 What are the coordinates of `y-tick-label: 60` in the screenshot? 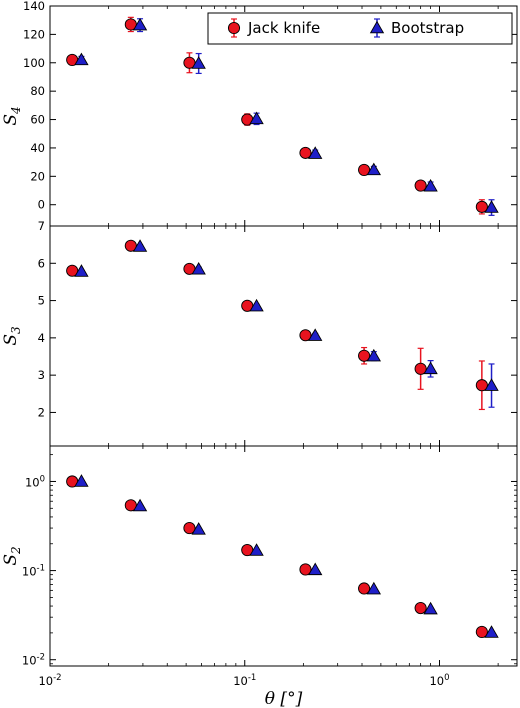 It's located at (37, 120).